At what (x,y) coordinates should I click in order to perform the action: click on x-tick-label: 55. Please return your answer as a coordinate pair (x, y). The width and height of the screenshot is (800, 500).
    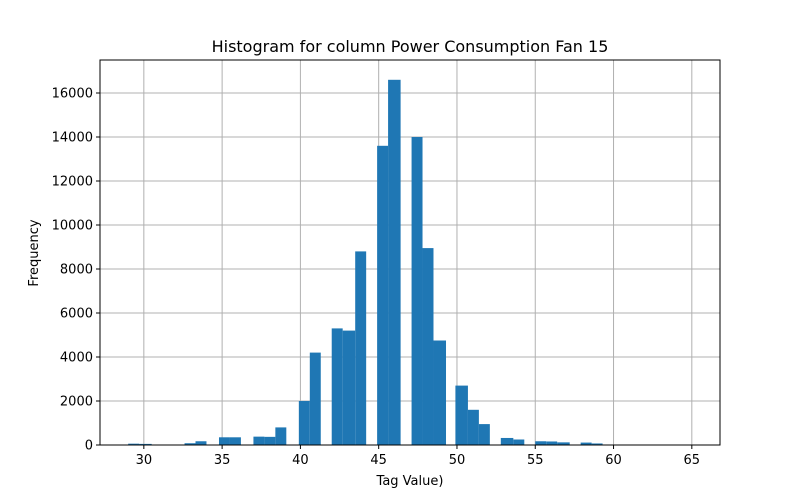
    Looking at the image, I should click on (535, 460).